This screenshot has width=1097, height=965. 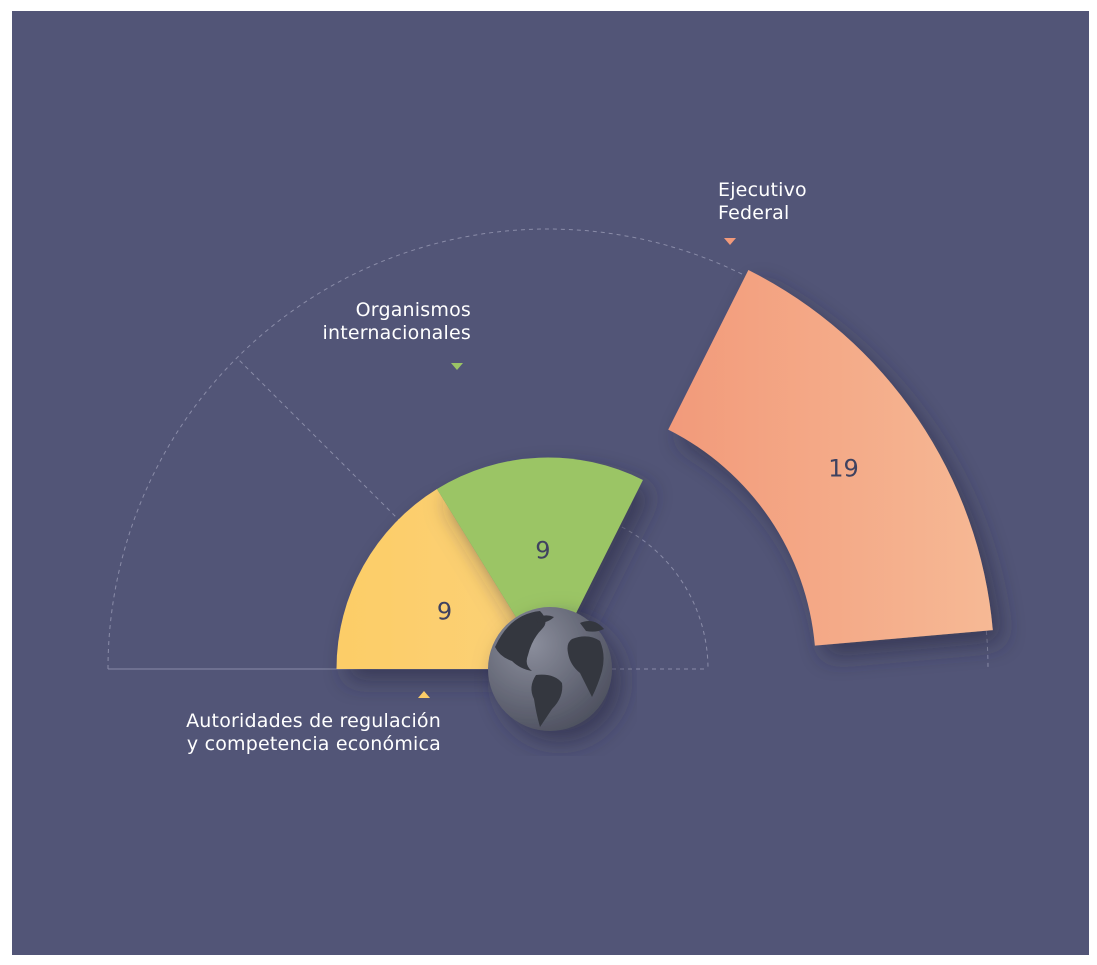 What do you see at coordinates (457, 366) in the screenshot?
I see `label-pointer-organismos` at bounding box center [457, 366].